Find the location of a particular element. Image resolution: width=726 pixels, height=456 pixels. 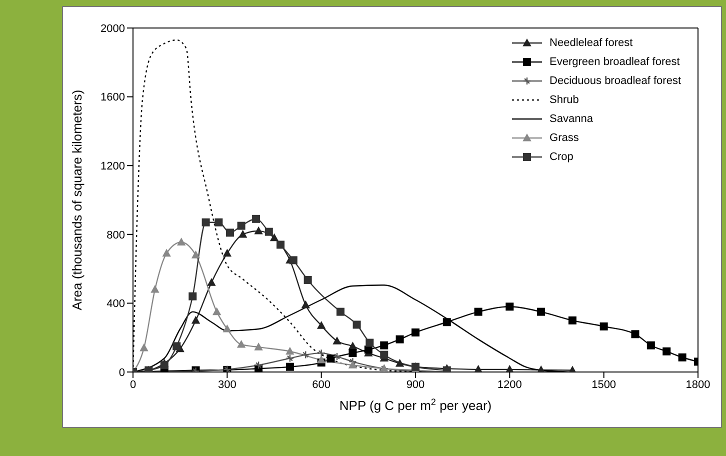

y-tick-label: 2000 is located at coordinates (112, 28).